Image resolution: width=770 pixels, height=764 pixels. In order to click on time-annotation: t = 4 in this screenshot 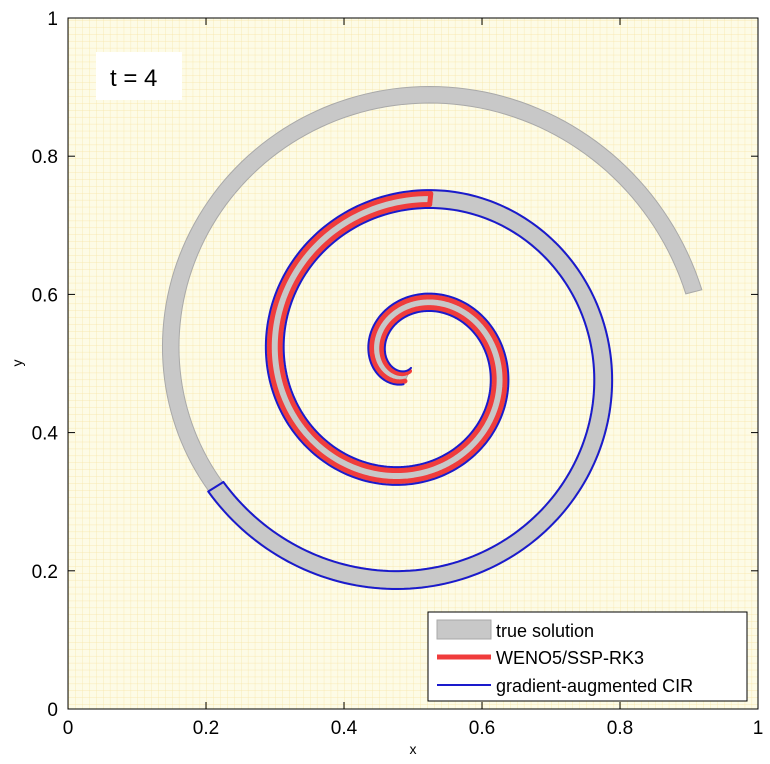, I will do `click(133, 78)`.